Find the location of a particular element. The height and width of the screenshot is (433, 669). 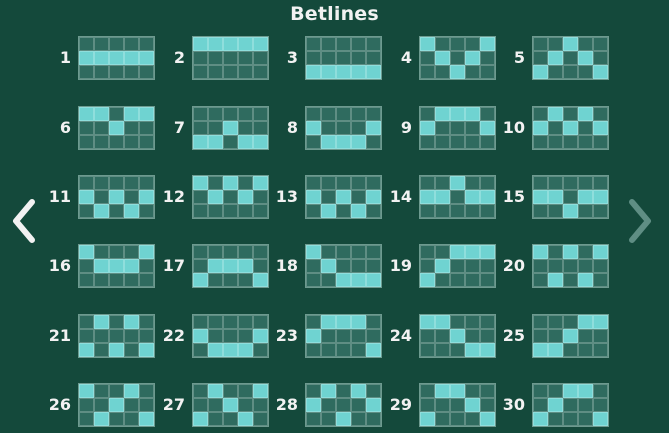

betline-22: 22 is located at coordinates (216, 336).